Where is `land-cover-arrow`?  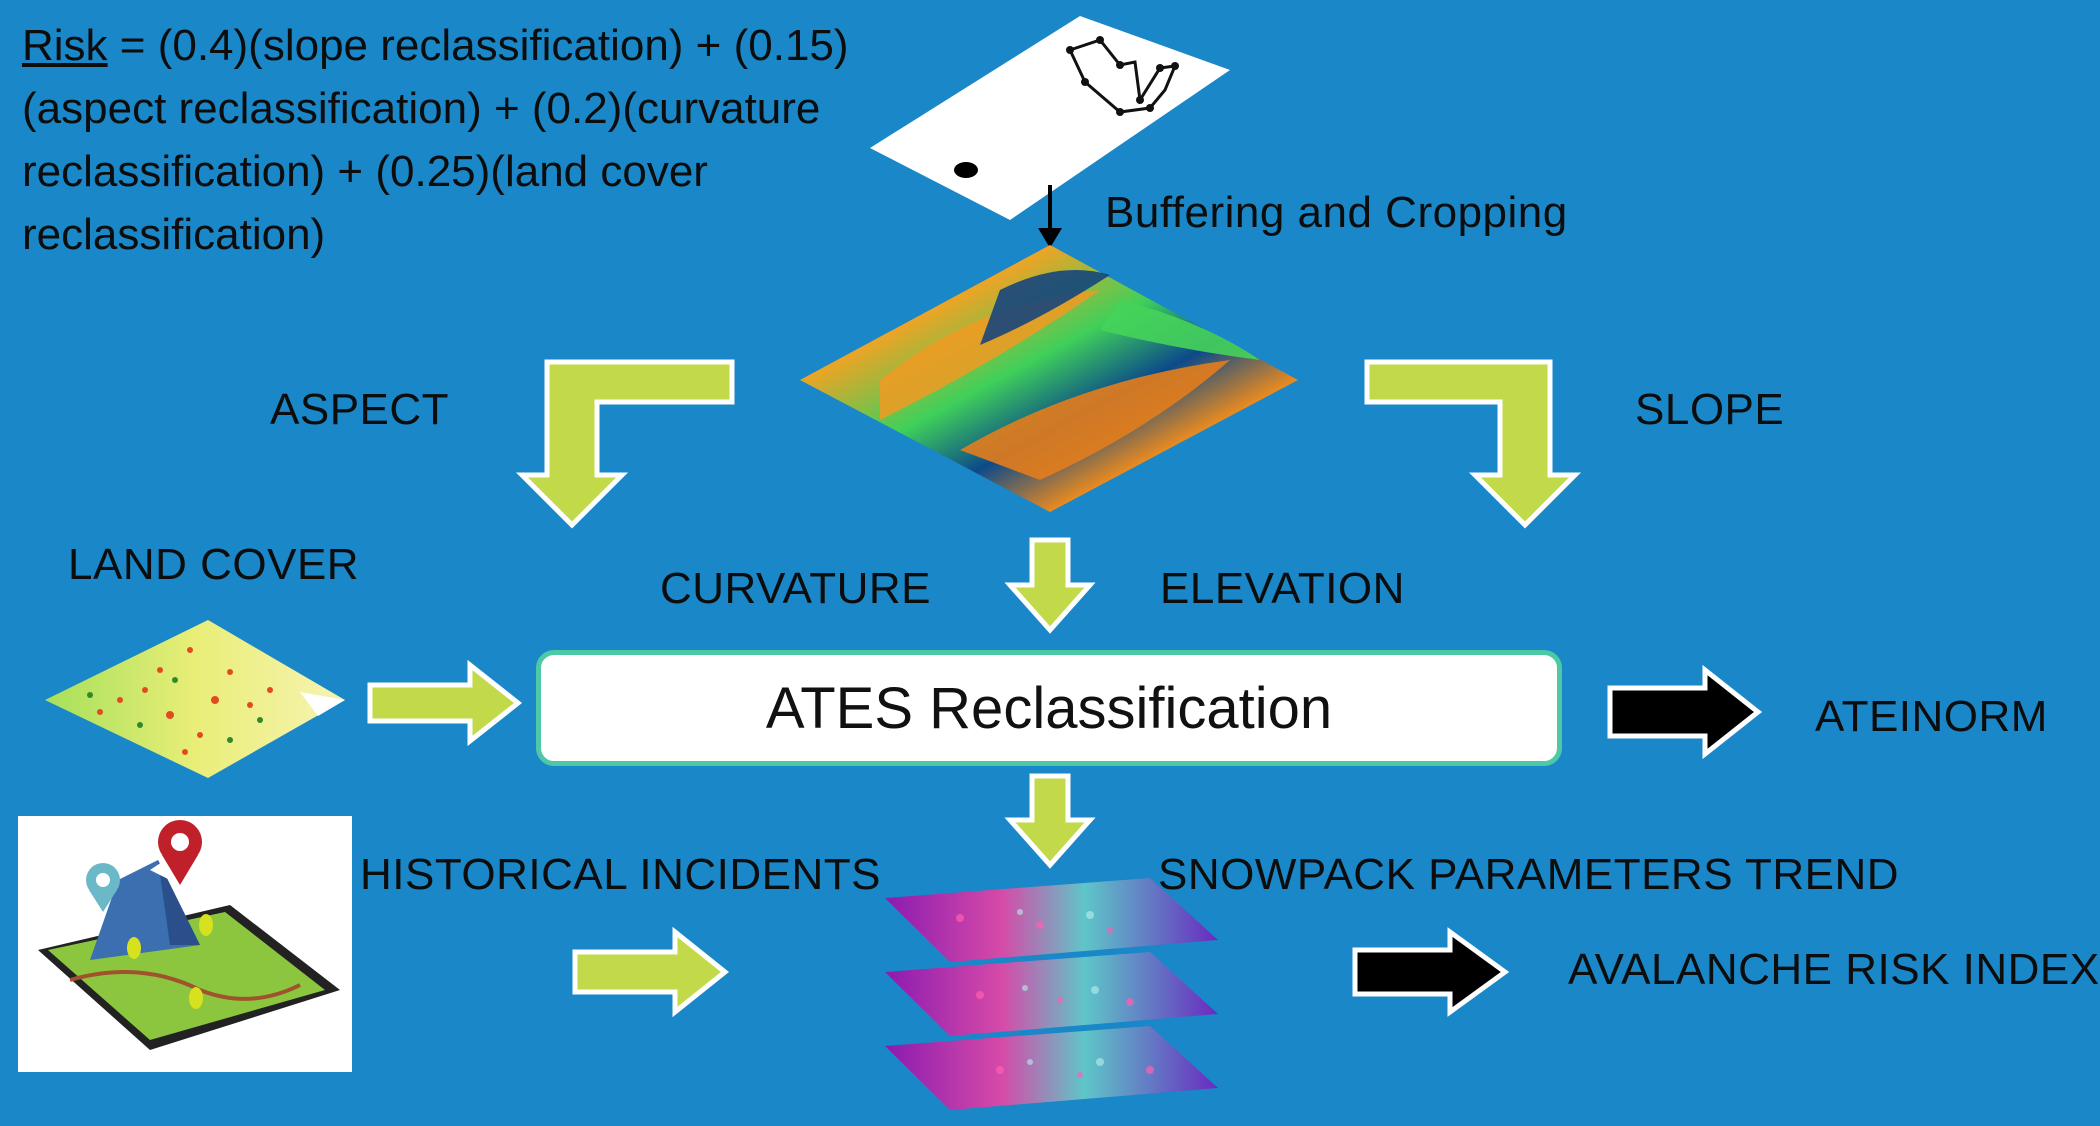 land-cover-arrow is located at coordinates (445, 703).